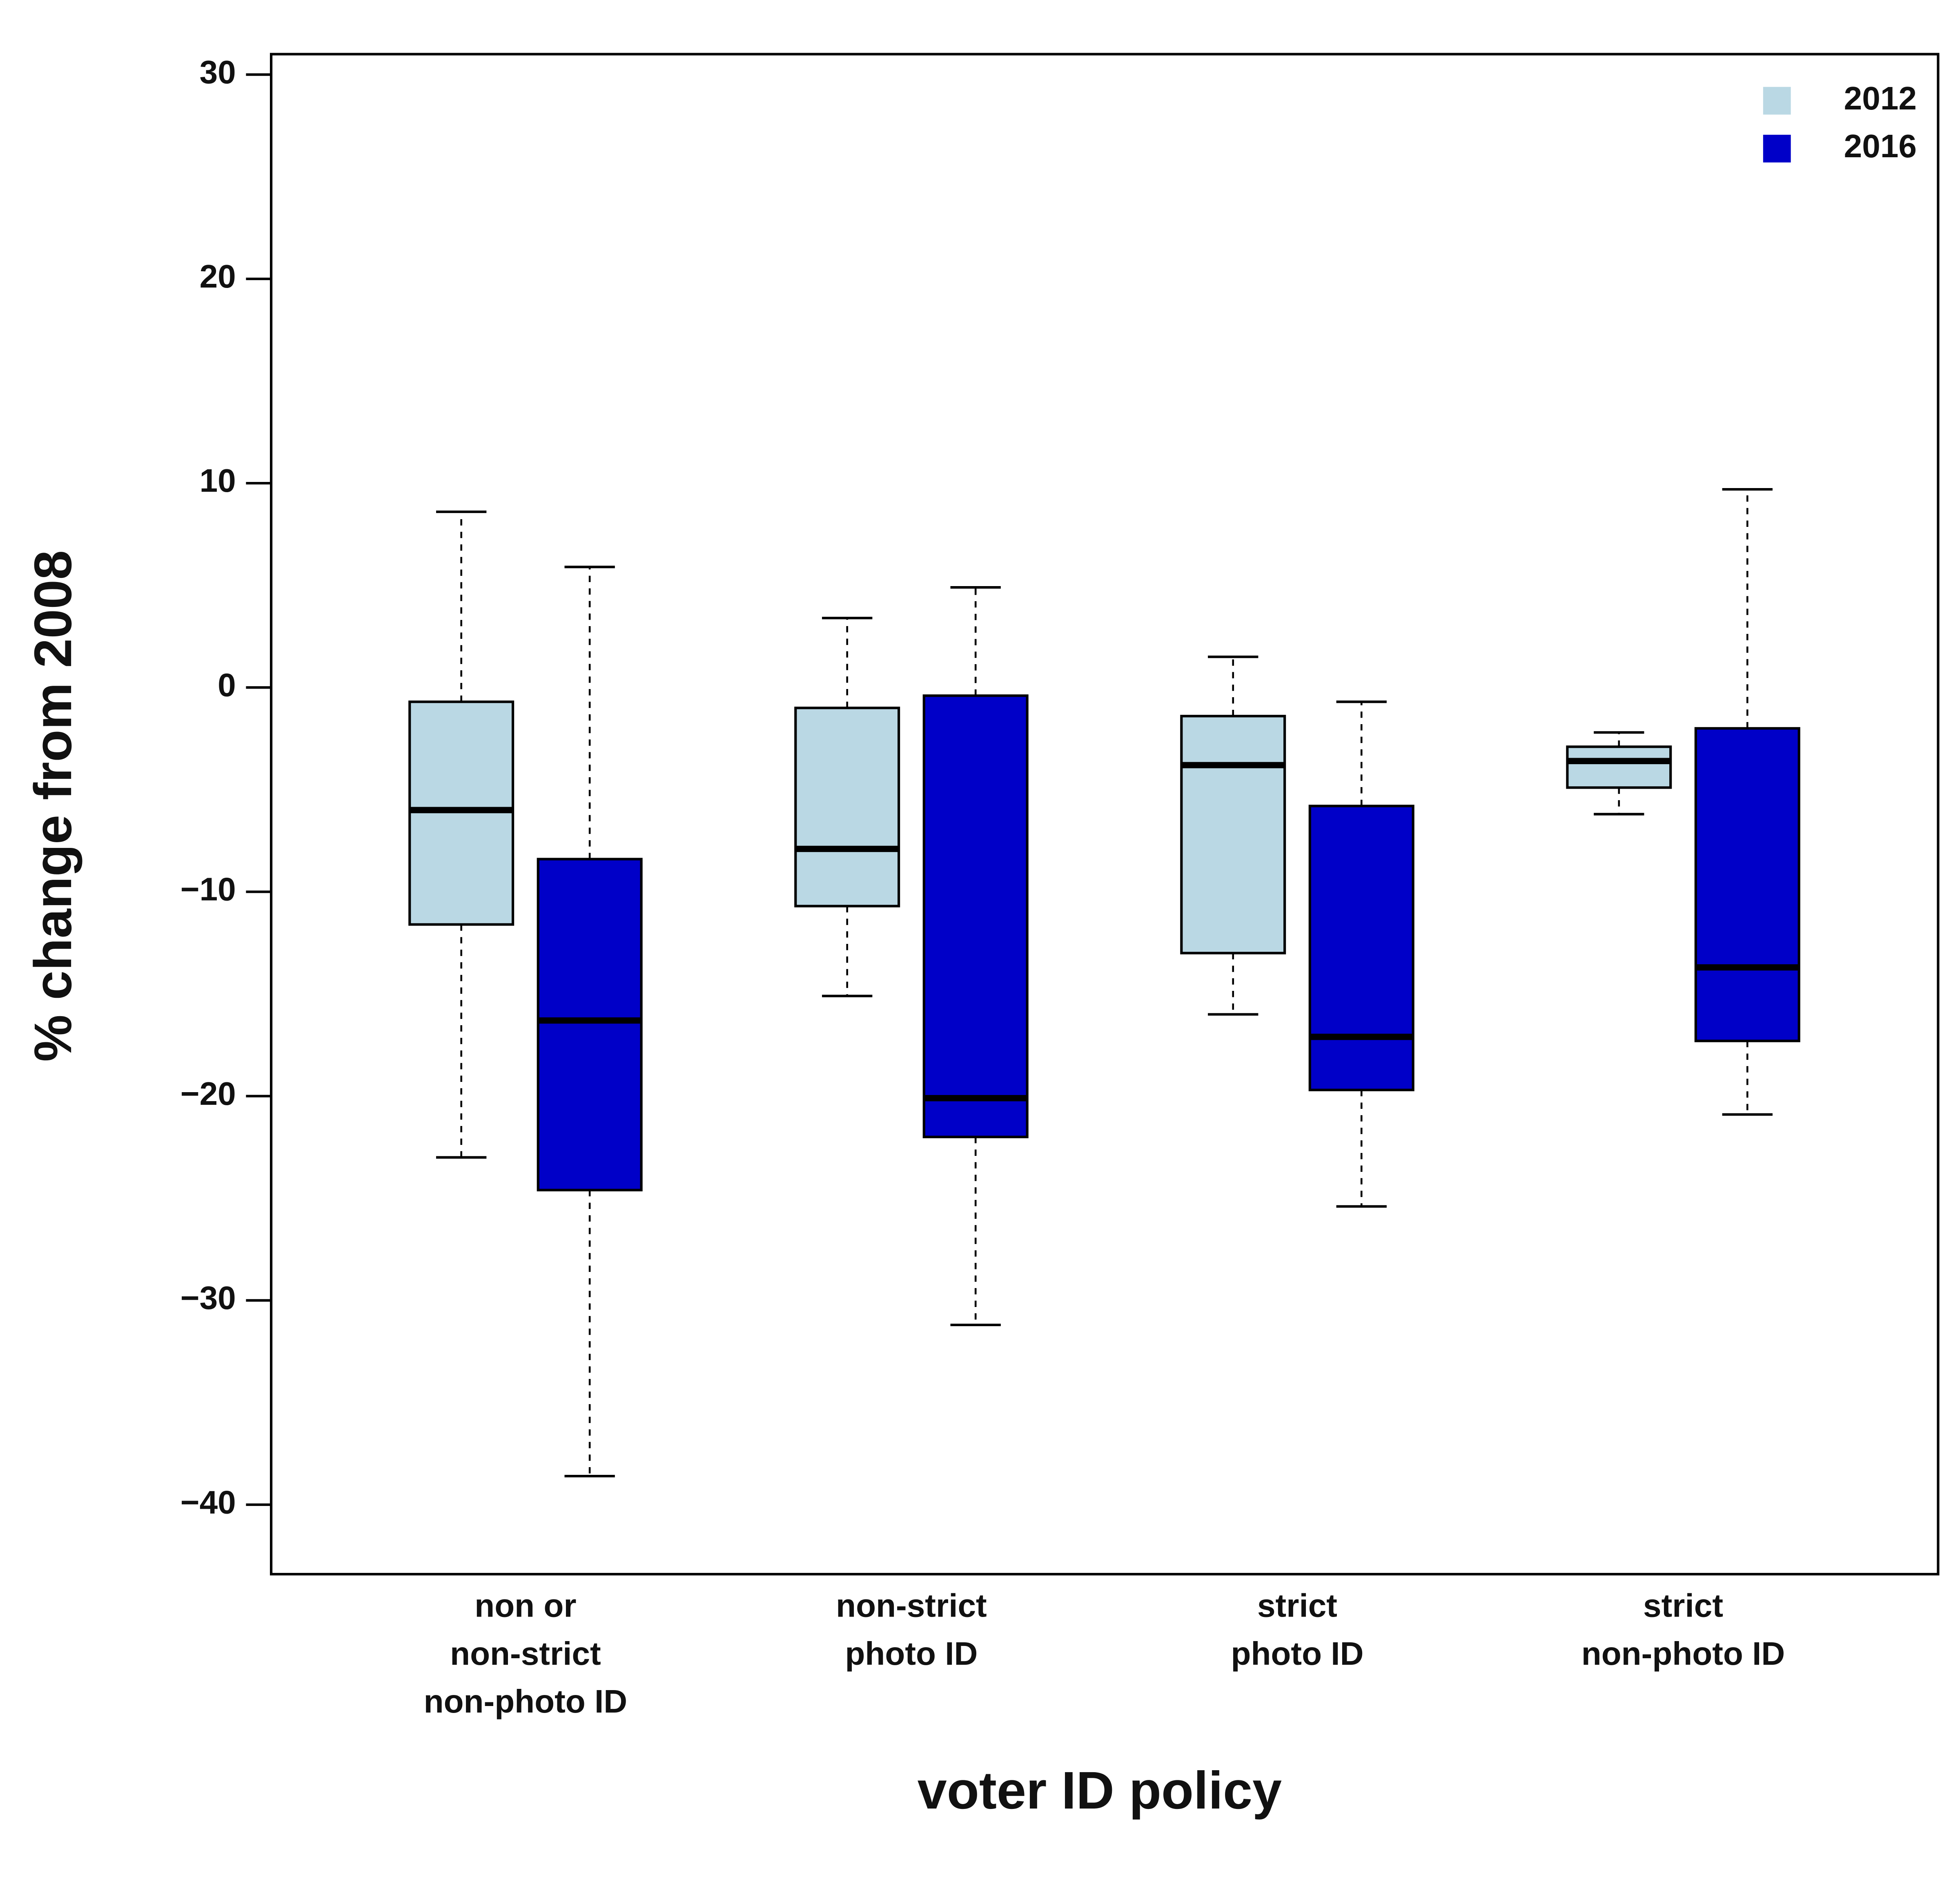  I want to click on y-tick-label: 20, so click(218, 276).